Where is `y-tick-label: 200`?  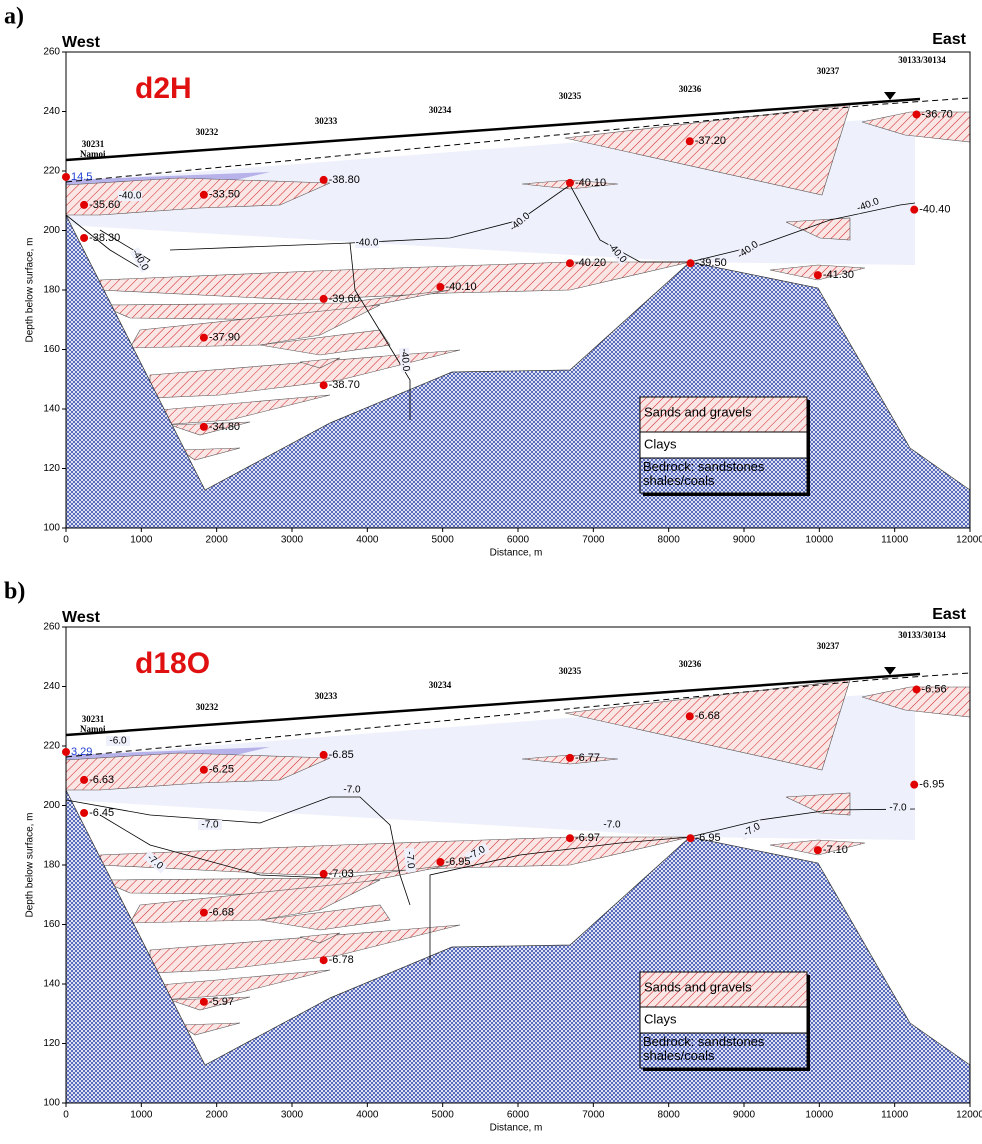
y-tick-label: 200 is located at coordinates (51, 805).